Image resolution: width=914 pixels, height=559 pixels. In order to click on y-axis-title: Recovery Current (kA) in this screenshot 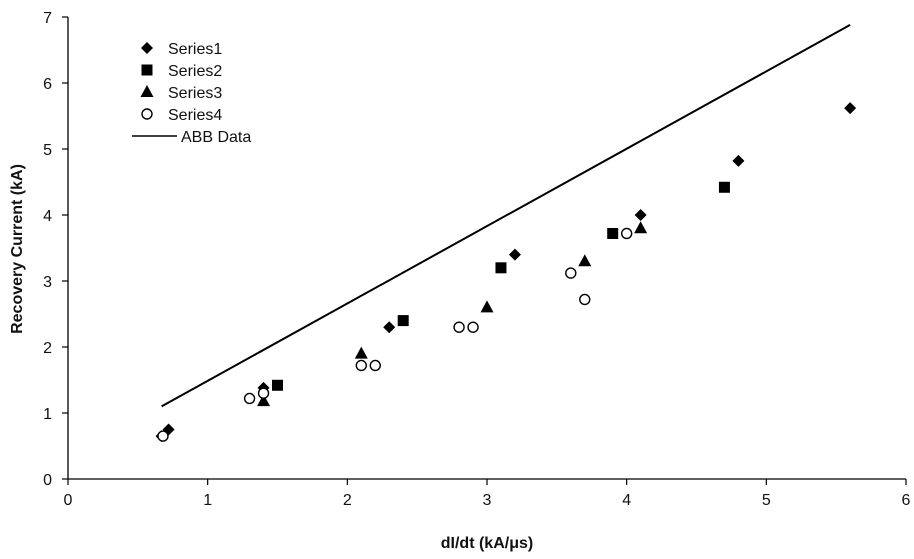, I will do `click(17, 249)`.